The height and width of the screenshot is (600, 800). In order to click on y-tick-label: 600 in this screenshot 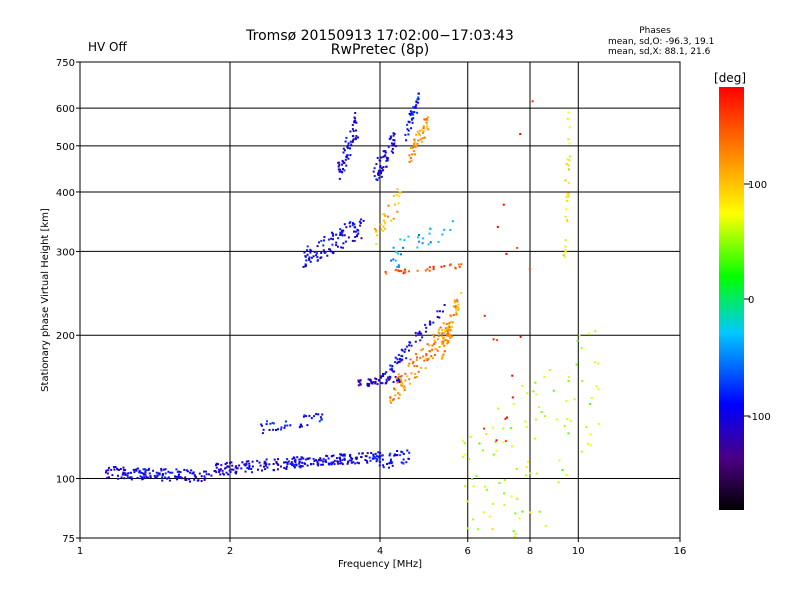, I will do `click(65, 109)`.